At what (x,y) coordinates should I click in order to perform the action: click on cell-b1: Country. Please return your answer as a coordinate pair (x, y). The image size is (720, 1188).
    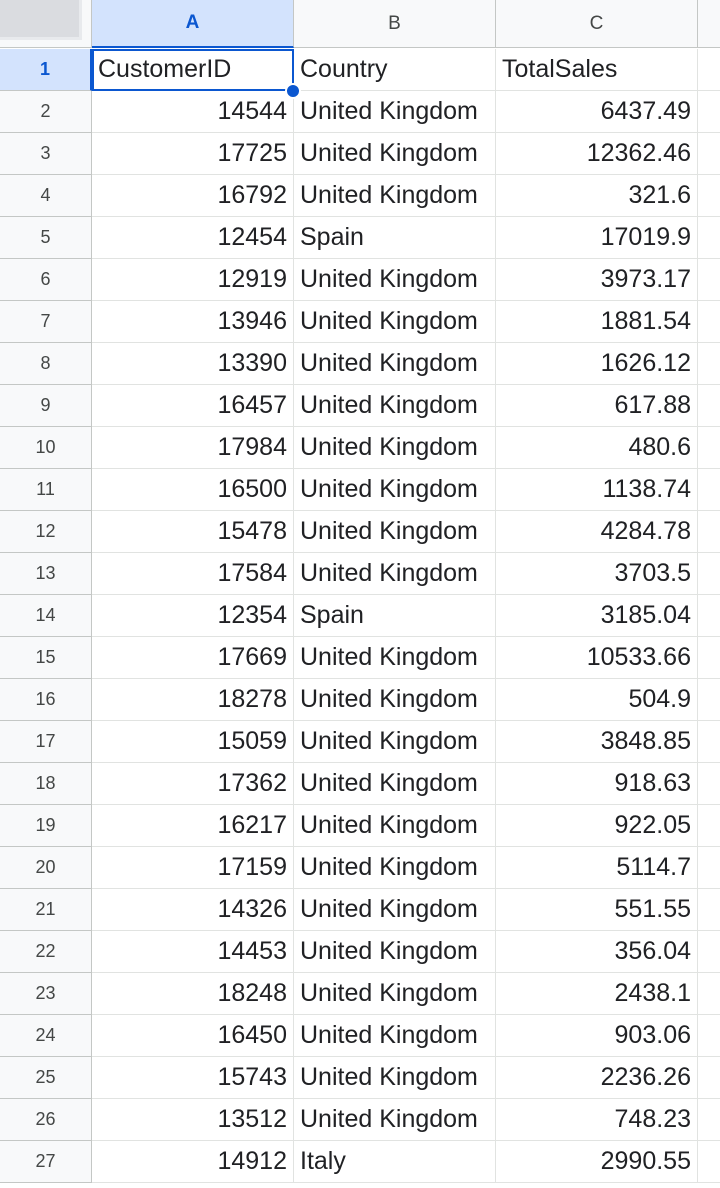
    Looking at the image, I should click on (395, 70).